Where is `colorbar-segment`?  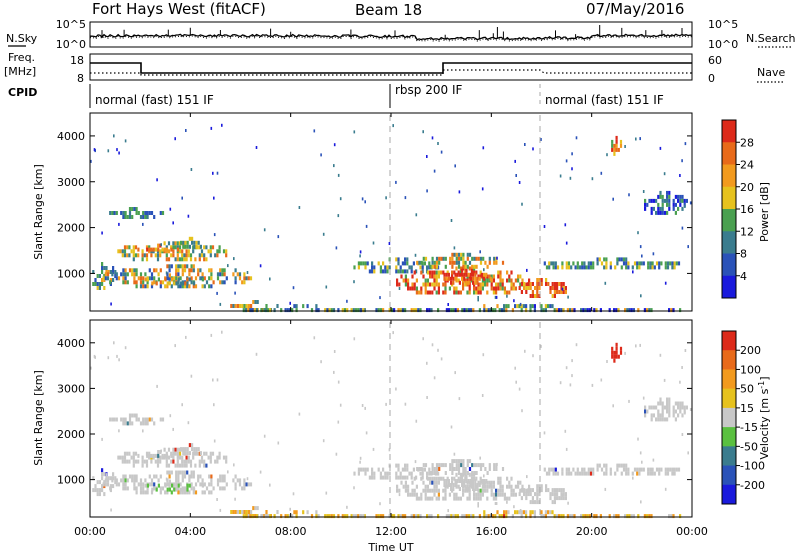
colorbar-segment is located at coordinates (729, 287).